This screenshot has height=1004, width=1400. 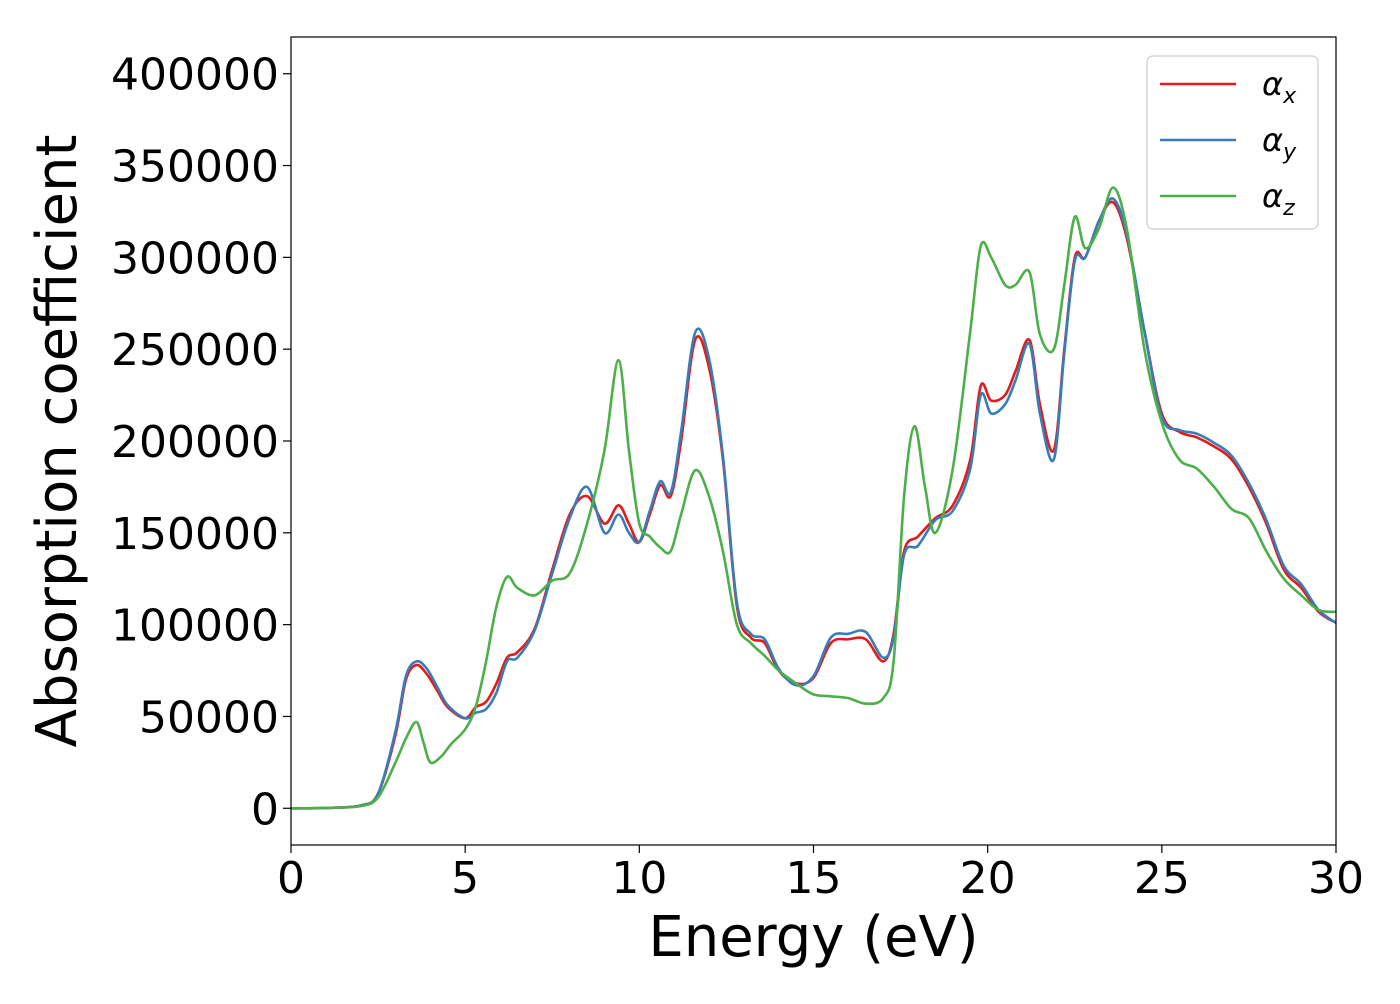 What do you see at coordinates (1279, 143) in the screenshot?
I see `legend-label-y: αy` at bounding box center [1279, 143].